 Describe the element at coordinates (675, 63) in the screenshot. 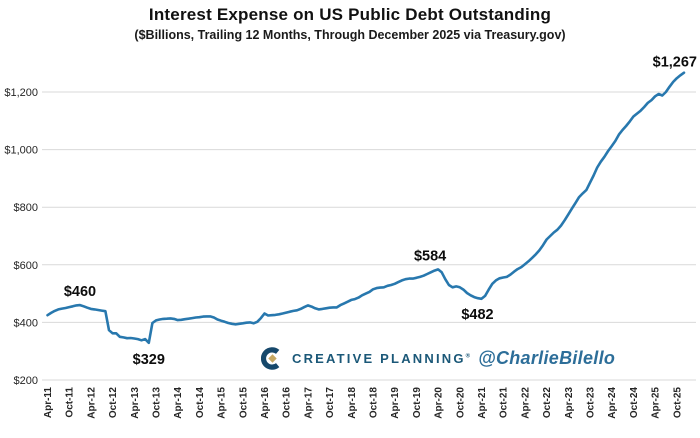

I see `data-annotation: $1,267` at that location.